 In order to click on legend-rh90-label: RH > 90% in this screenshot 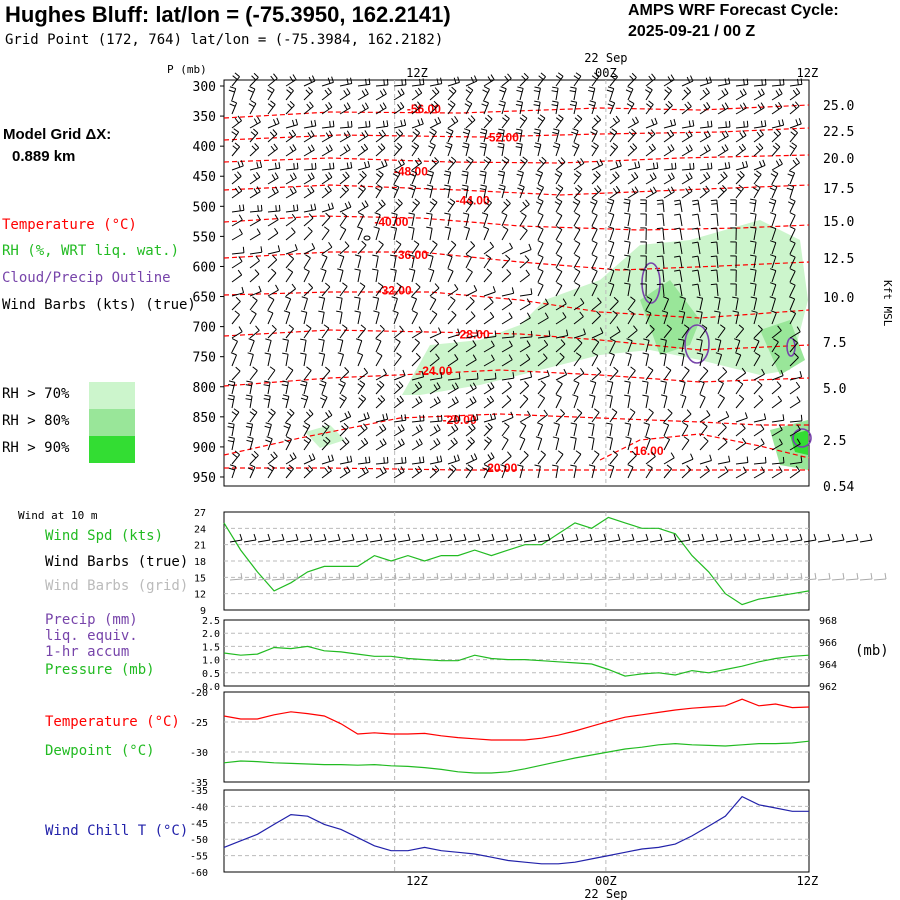, I will do `click(36, 448)`.